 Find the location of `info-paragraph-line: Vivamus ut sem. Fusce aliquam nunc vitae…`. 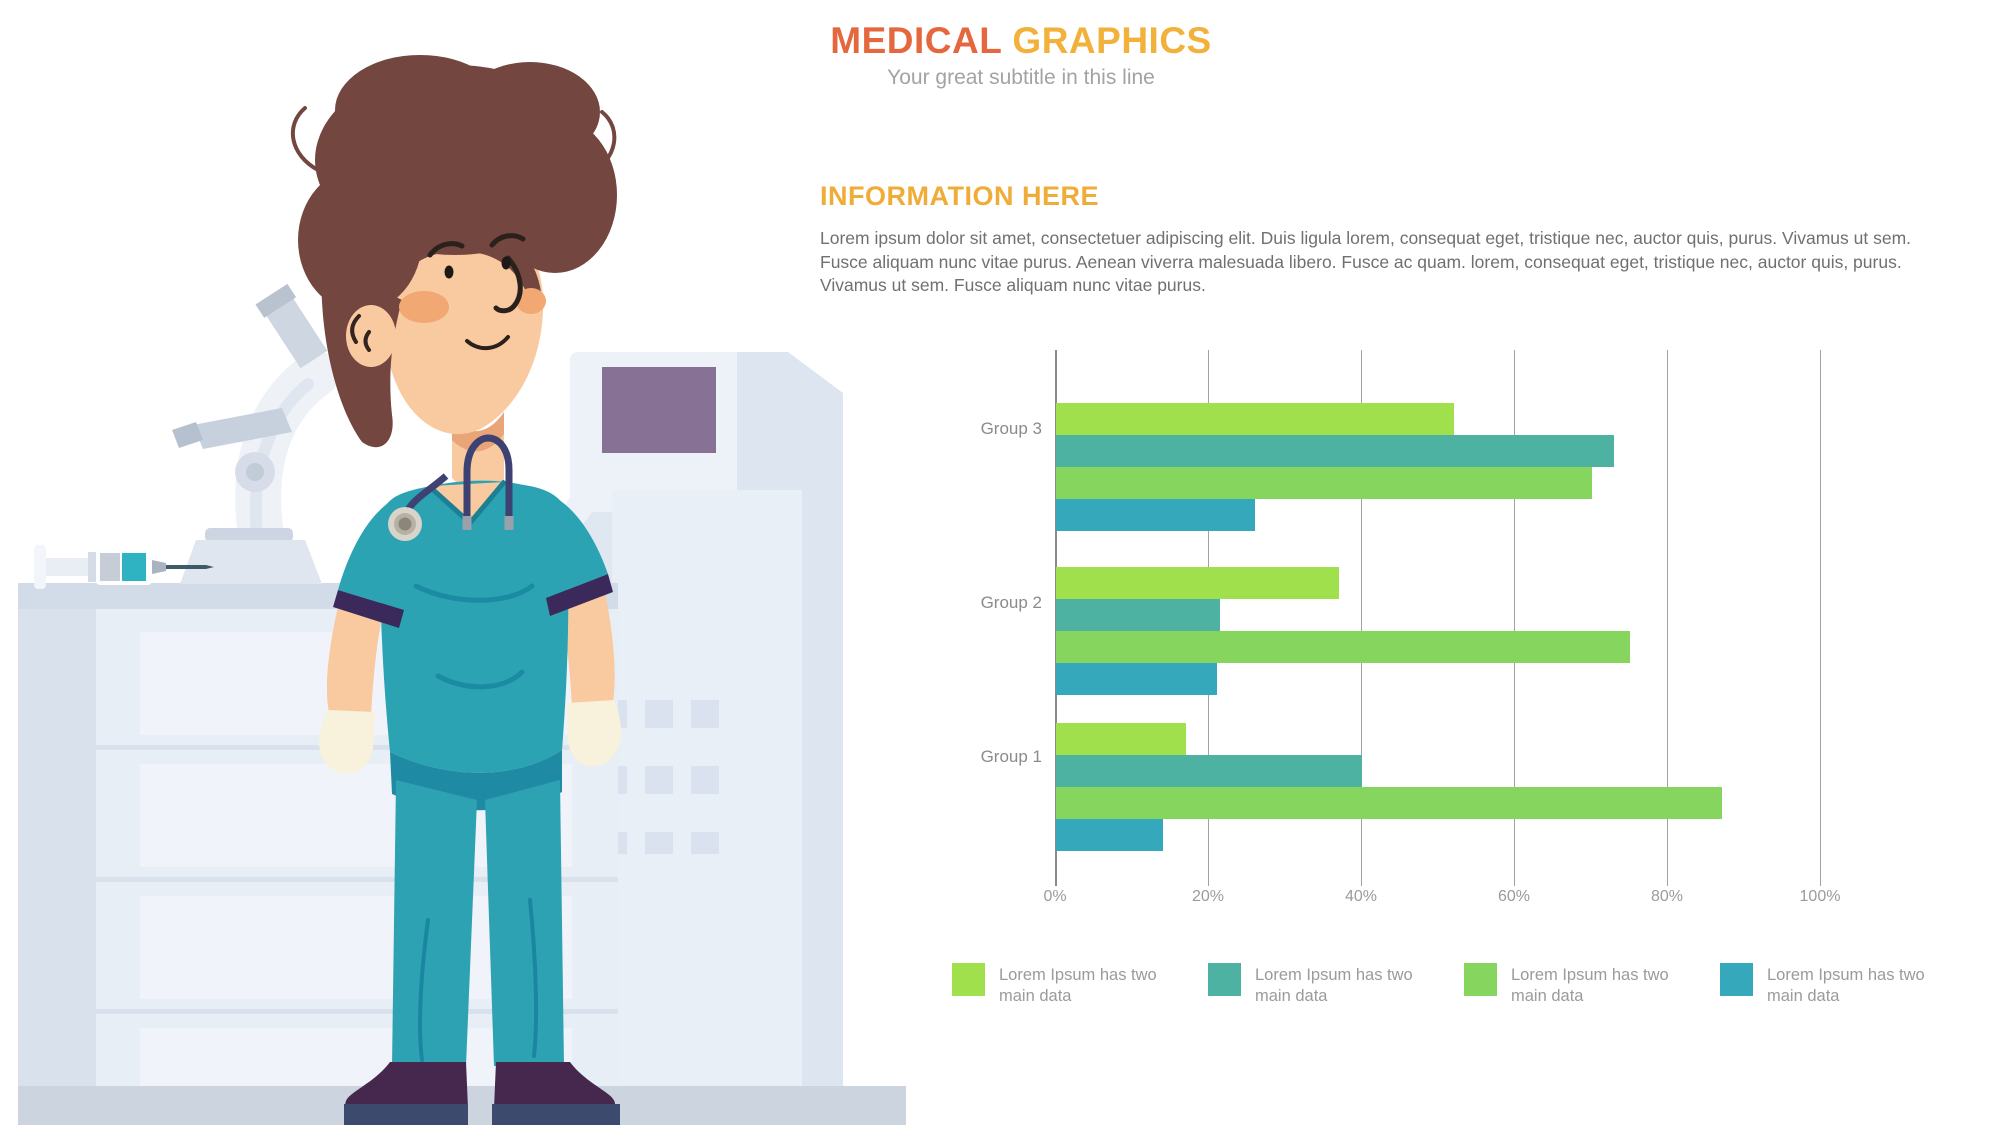

info-paragraph-line: Vivamus ut sem. Fusce aliquam nunc vitae… is located at coordinates (1013, 285).